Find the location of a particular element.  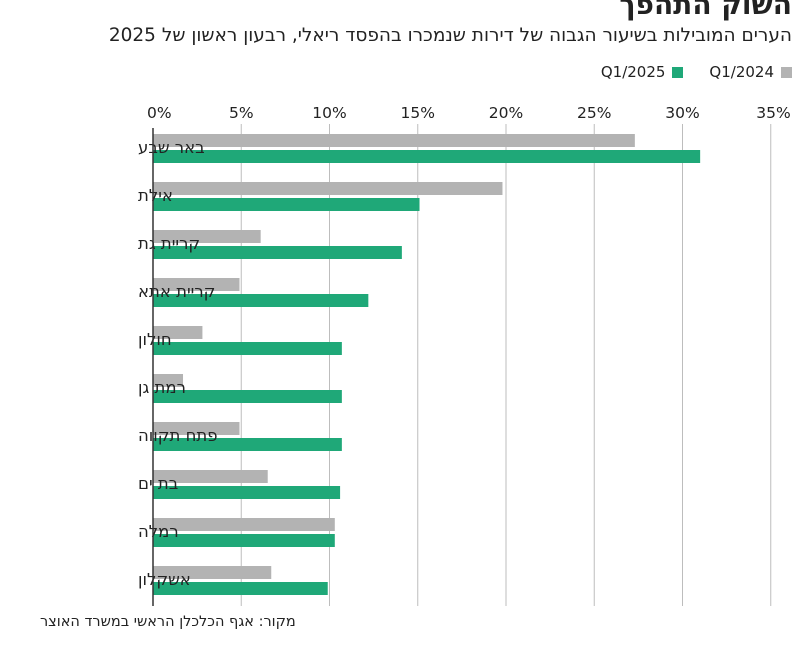

category-label: חולון is located at coordinates (155, 339).